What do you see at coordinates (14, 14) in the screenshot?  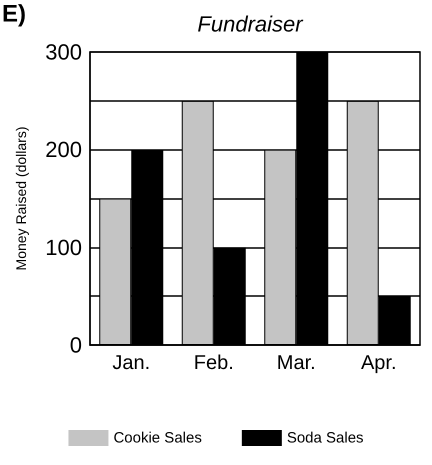 I see `text: E)` at bounding box center [14, 14].